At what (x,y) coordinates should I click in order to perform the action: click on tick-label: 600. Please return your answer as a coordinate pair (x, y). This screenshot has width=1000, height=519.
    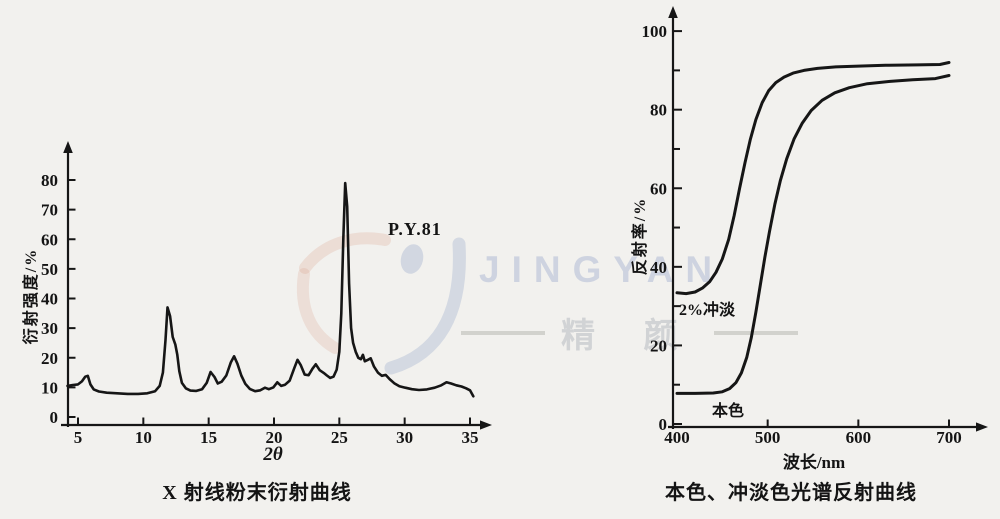
    Looking at the image, I should click on (859, 437).